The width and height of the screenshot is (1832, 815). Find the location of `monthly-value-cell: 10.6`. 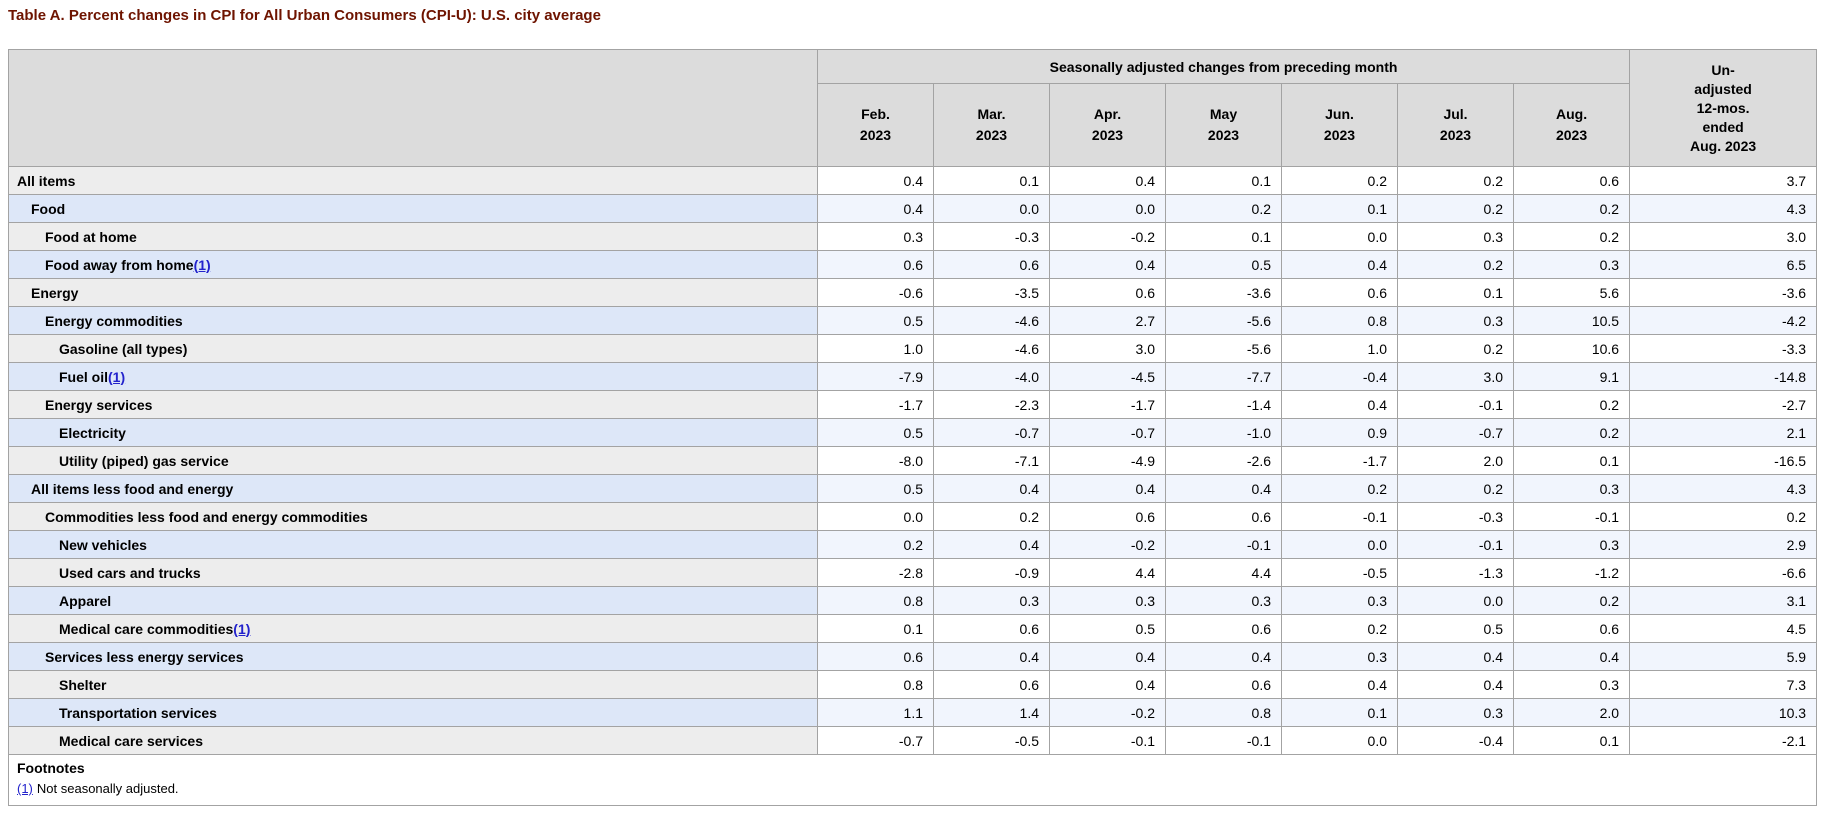

monthly-value-cell: 10.6 is located at coordinates (1571, 348).